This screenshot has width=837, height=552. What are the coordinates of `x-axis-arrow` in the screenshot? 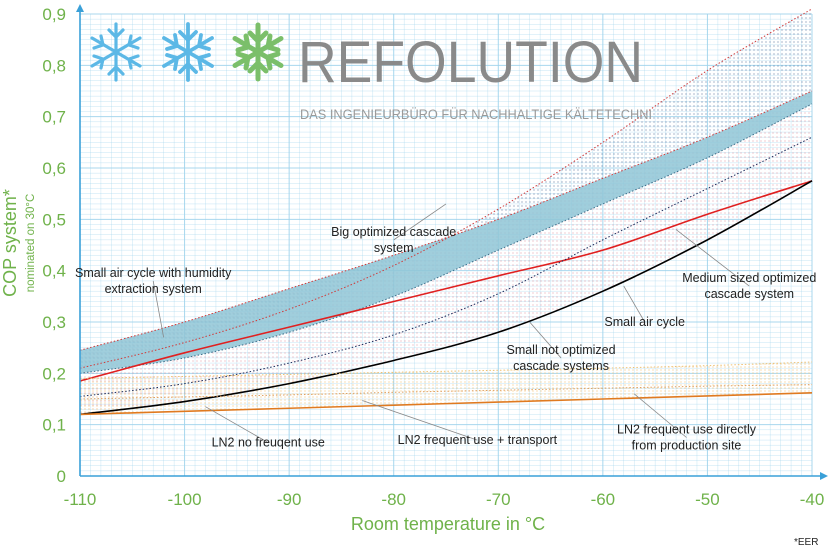 It's located at (824, 476).